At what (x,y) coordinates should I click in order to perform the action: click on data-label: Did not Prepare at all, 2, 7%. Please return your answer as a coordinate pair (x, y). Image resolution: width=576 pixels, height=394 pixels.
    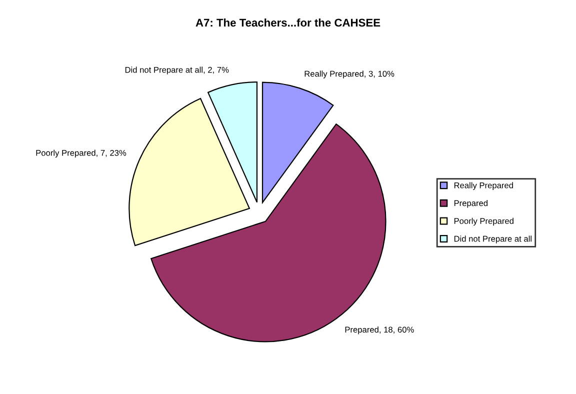
    Looking at the image, I should click on (177, 70).